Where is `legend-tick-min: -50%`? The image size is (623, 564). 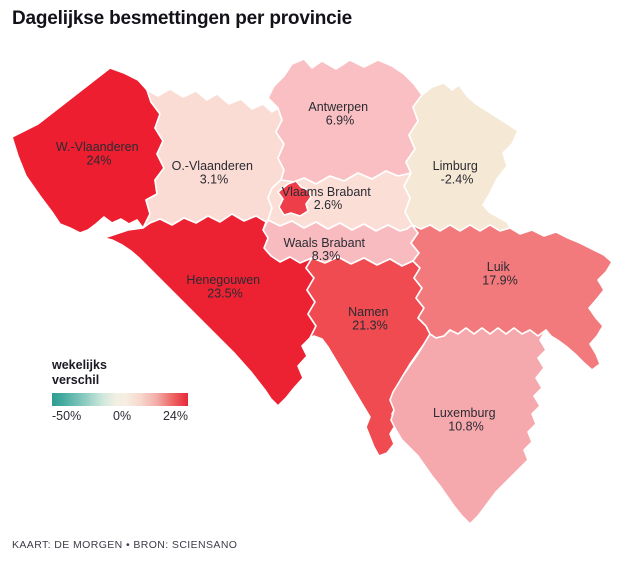 legend-tick-min: -50% is located at coordinates (67, 415).